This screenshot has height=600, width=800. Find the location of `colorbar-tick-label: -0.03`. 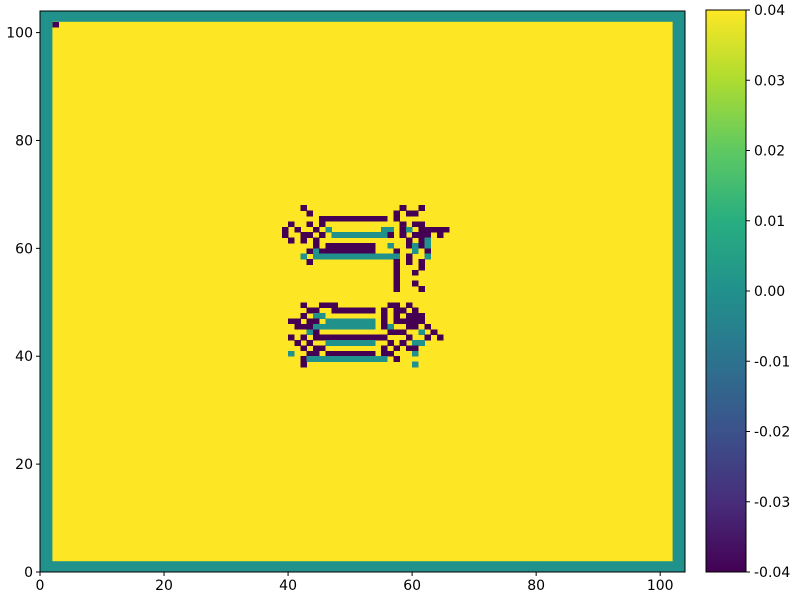

colorbar-tick-label: -0.03 is located at coordinates (772, 503).